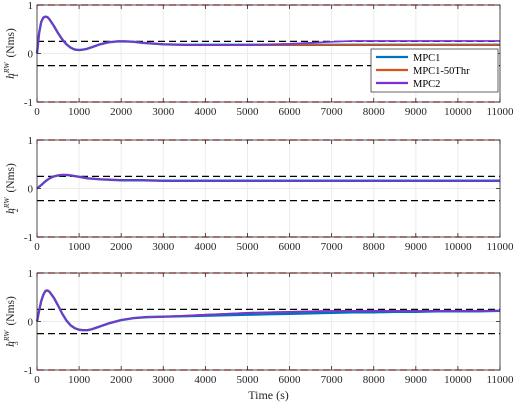 The image size is (515, 408). I want to click on legend-entry-label: MPC2, so click(426, 84).